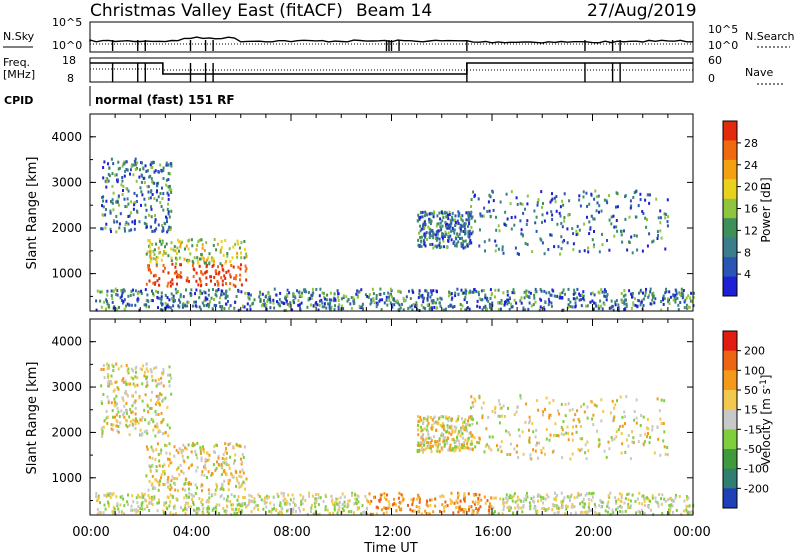 This screenshot has height=554, width=800. What do you see at coordinates (751, 410) in the screenshot?
I see `colorbar-tick-label: 15` at bounding box center [751, 410].